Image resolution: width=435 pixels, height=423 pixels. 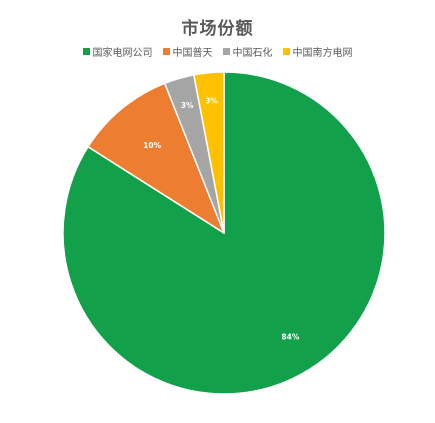 What do you see at coordinates (286, 51) in the screenshot?
I see `legend-swatch-southern-grid` at bounding box center [286, 51].